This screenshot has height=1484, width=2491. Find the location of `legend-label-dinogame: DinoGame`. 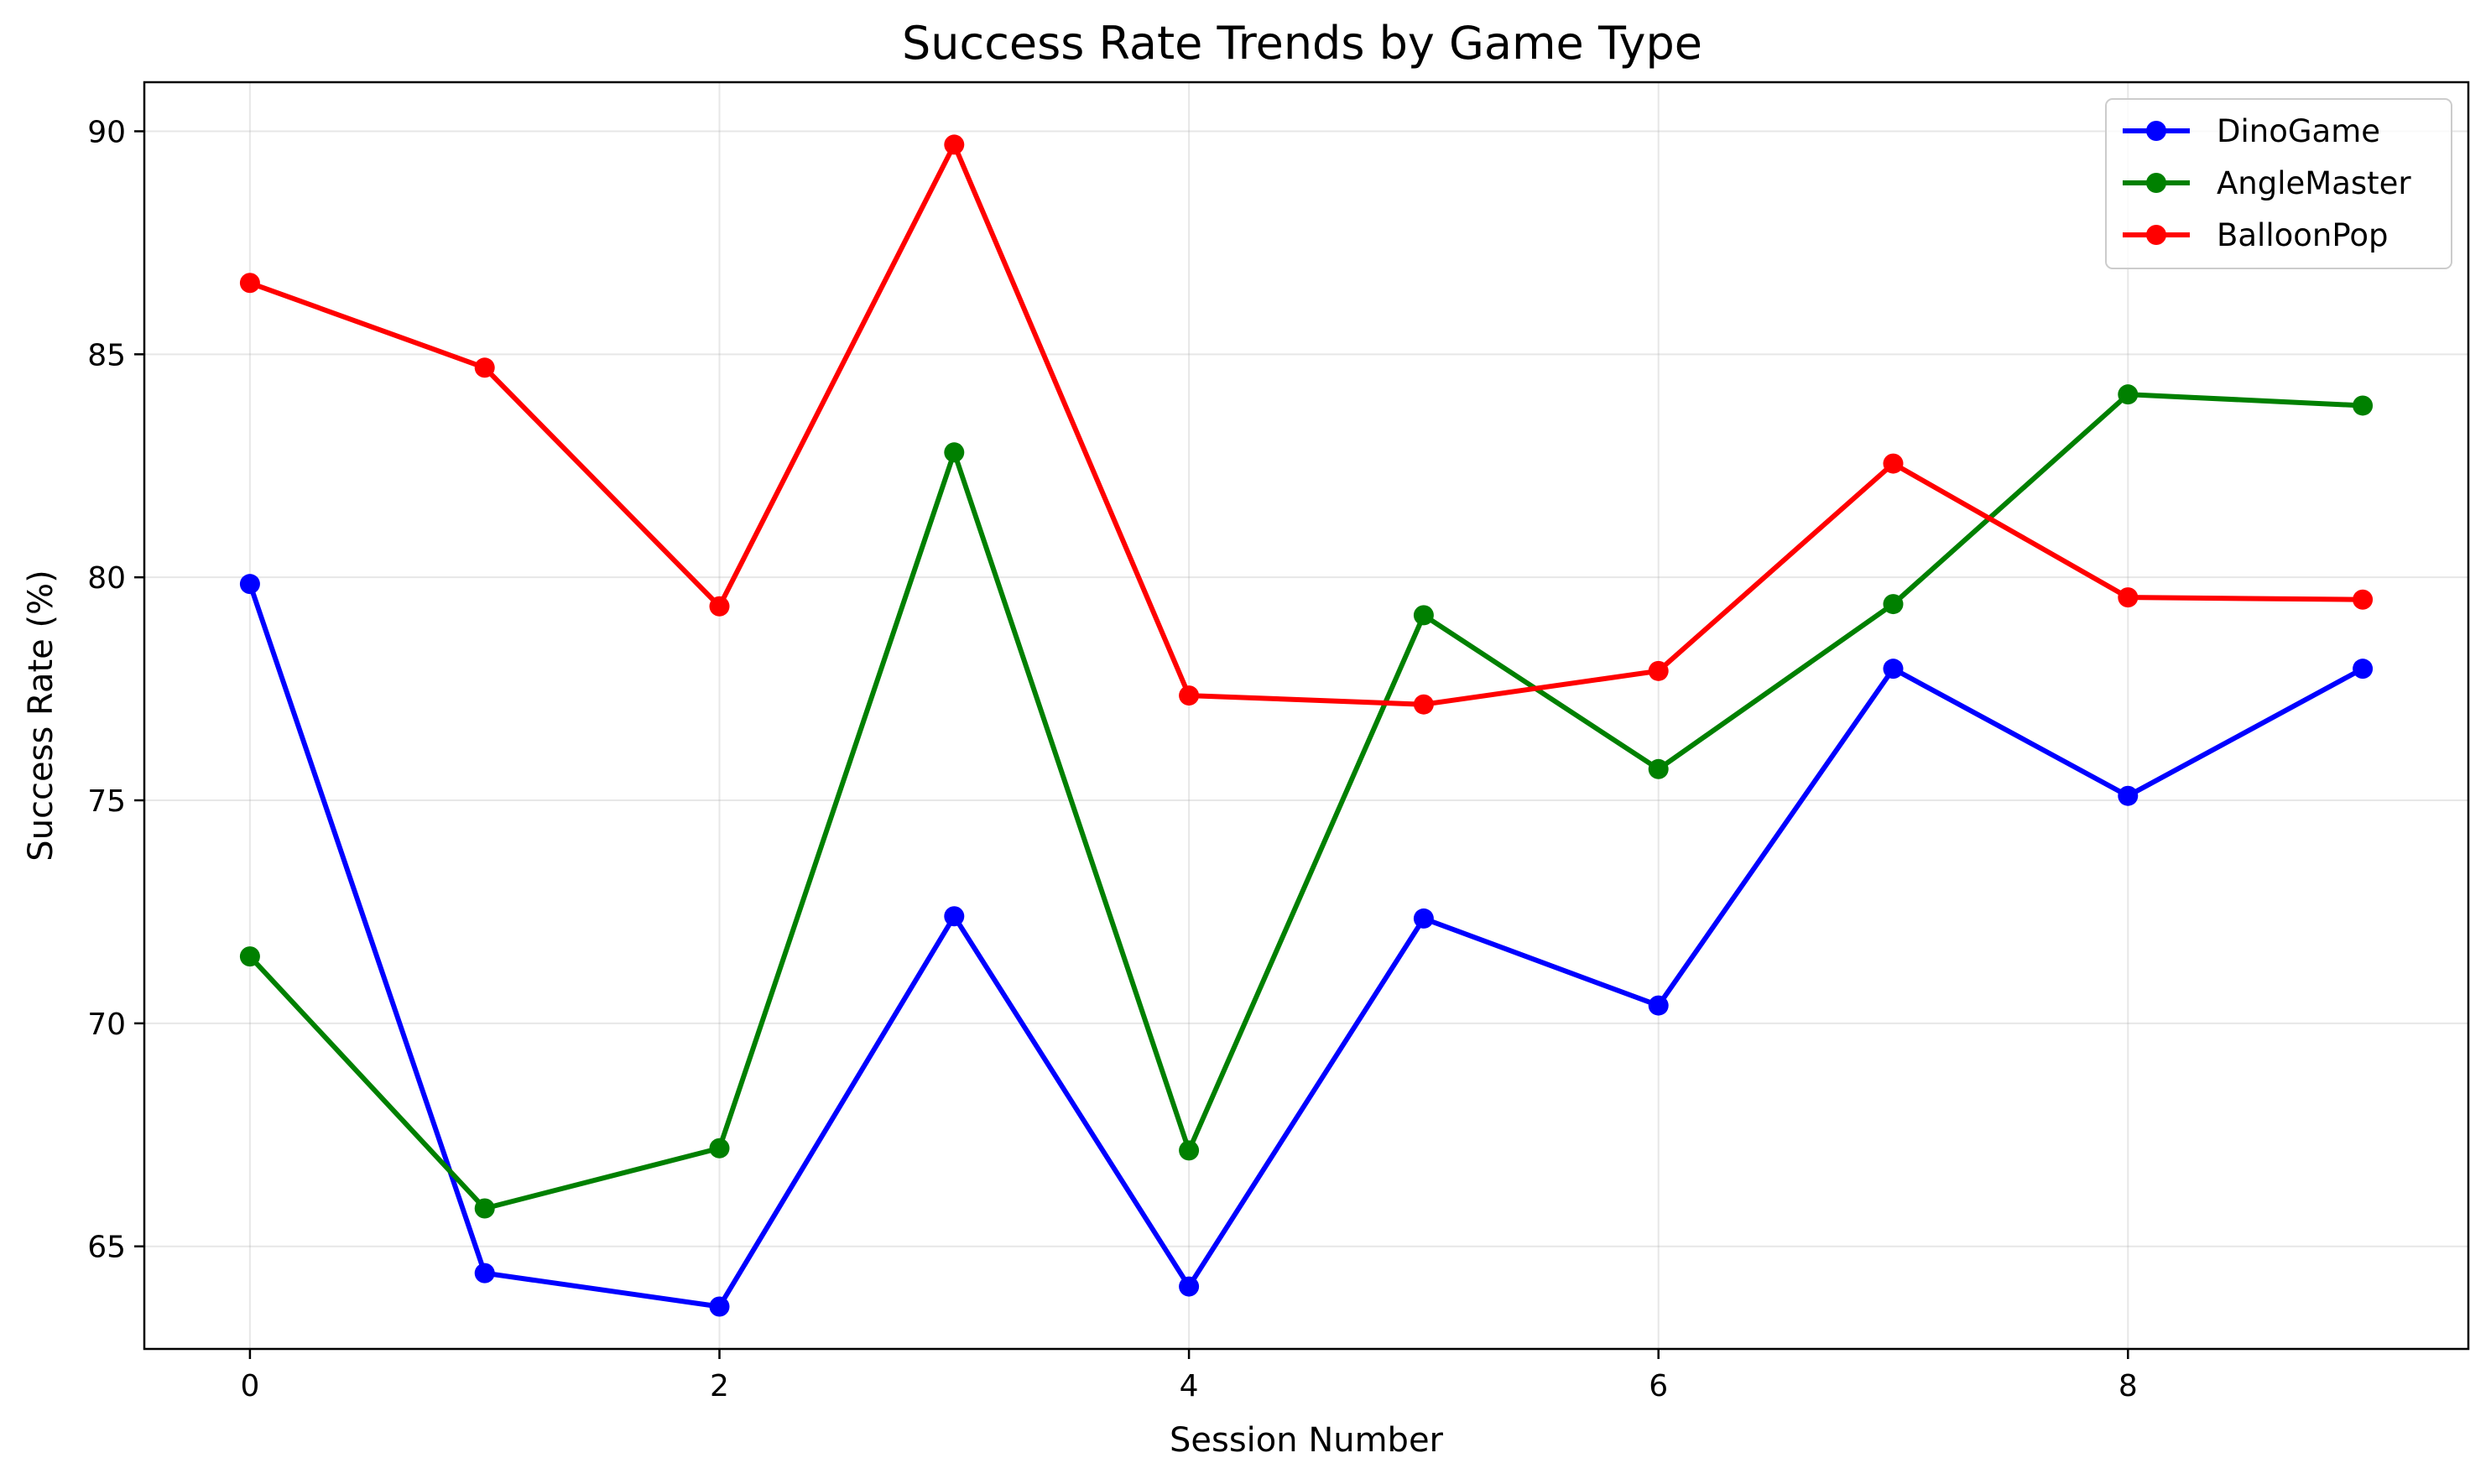

legend-label-dinogame: DinoGame is located at coordinates (2298, 131).